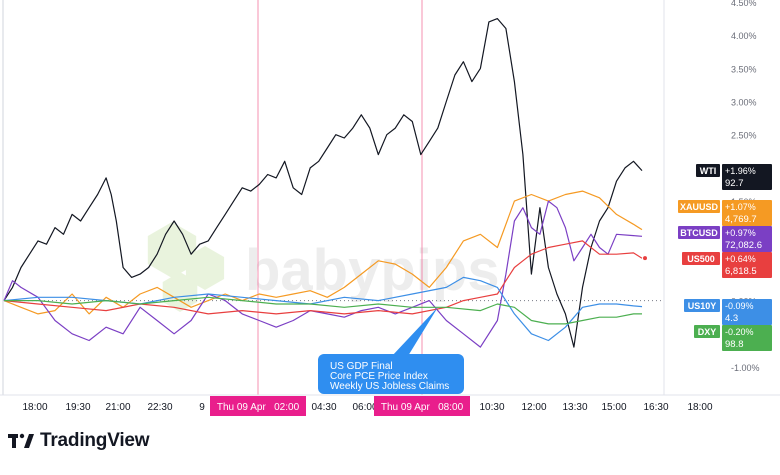 The width and height of the screenshot is (780, 475). Describe the element at coordinates (77, 407) in the screenshot. I see `x-tick-label: 19:30` at that location.